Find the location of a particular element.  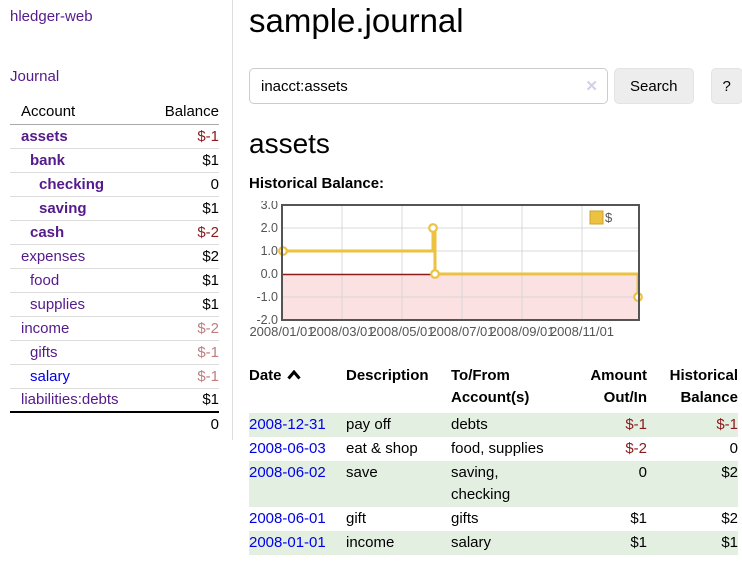

account-heading: assets is located at coordinates (289, 143).